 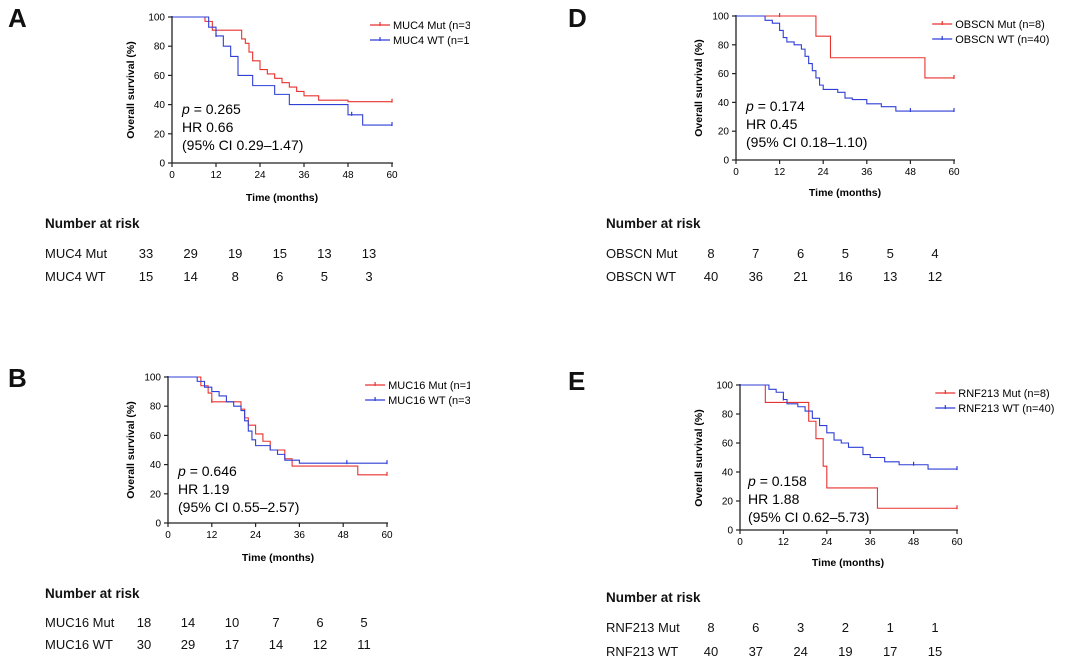 What do you see at coordinates (890, 627) in the screenshot?
I see `risk-count: 1` at bounding box center [890, 627].